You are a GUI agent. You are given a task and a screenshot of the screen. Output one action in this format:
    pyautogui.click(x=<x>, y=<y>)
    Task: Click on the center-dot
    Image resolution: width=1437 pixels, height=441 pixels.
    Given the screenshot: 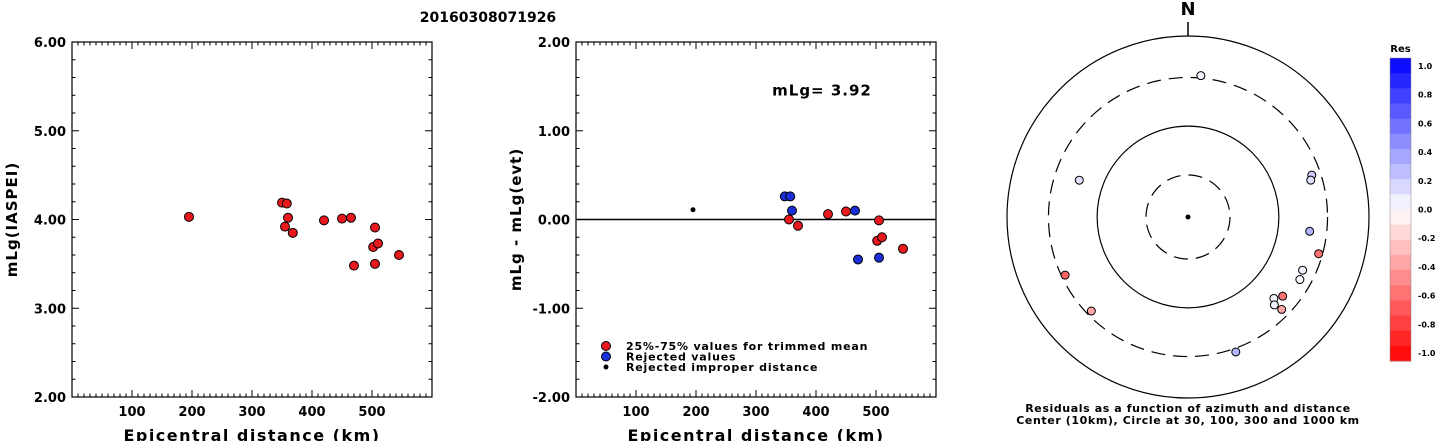 What is the action you would take?
    pyautogui.click(x=1188, y=217)
    